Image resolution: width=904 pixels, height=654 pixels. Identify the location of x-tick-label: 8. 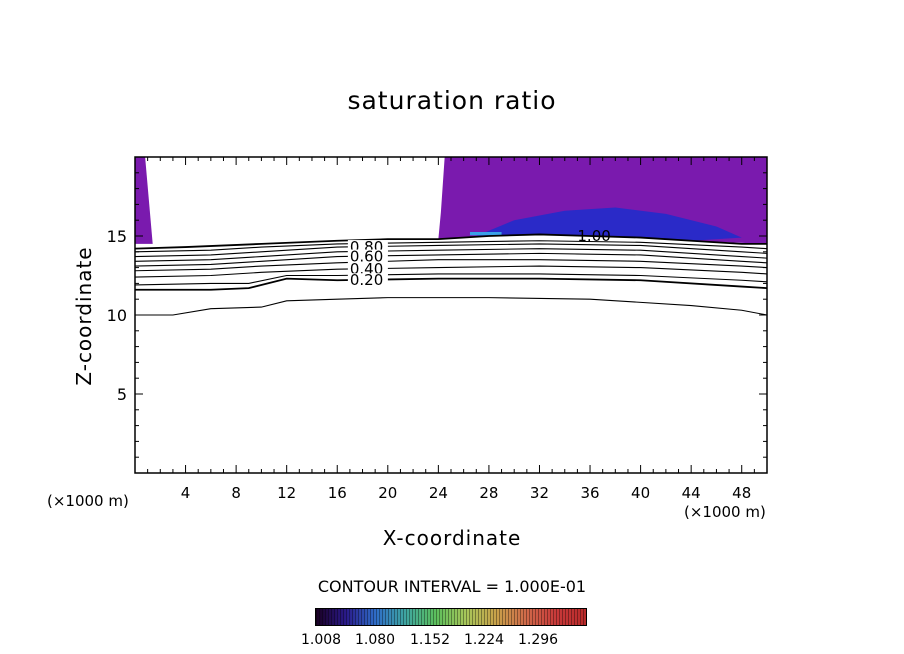
(236, 493).